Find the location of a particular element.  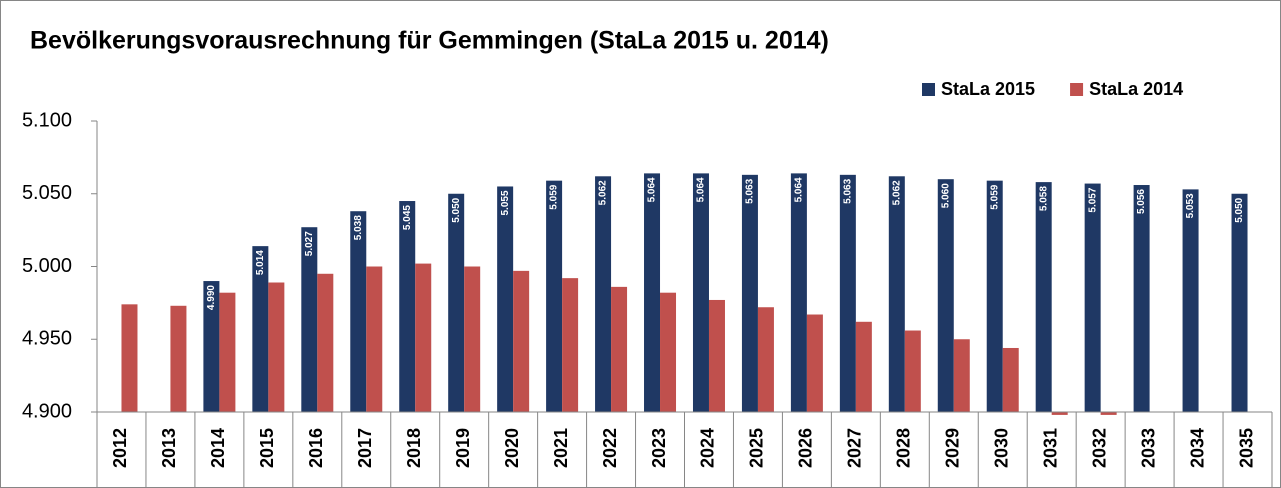

x-tick-label: 2034 is located at coordinates (1197, 448).